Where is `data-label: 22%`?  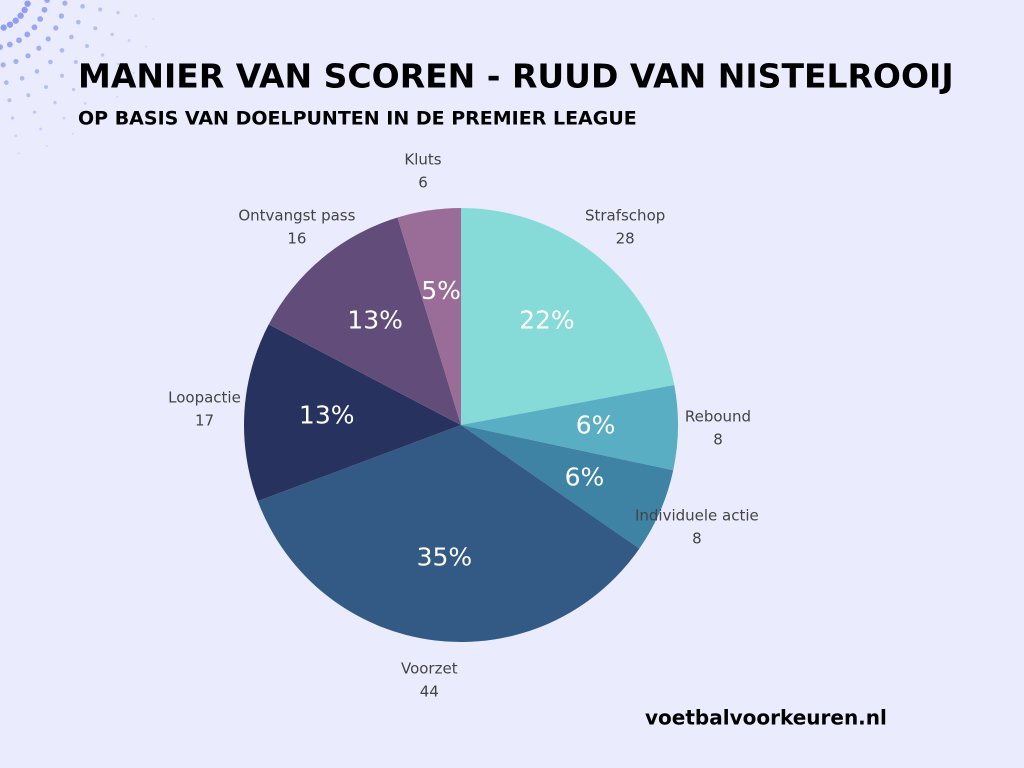
data-label: 22% is located at coordinates (547, 319).